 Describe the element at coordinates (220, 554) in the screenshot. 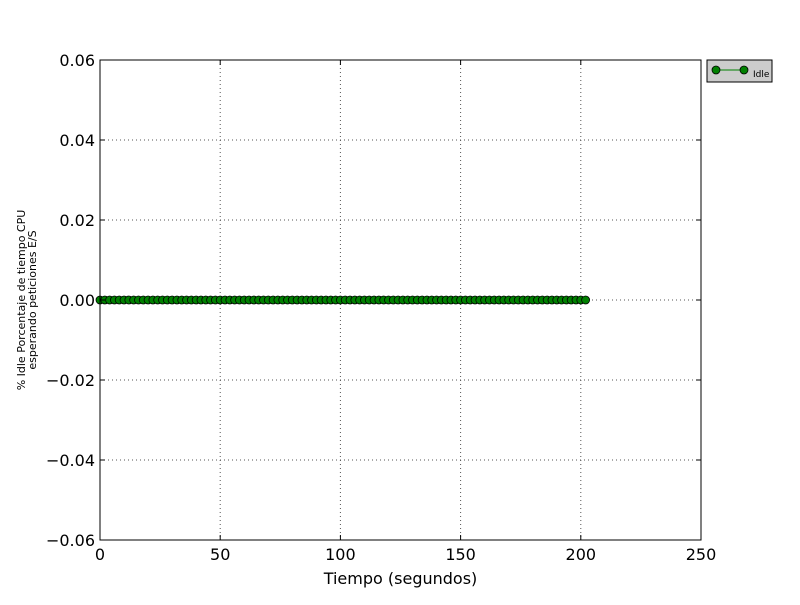

I see `x-tick-label: 50` at that location.